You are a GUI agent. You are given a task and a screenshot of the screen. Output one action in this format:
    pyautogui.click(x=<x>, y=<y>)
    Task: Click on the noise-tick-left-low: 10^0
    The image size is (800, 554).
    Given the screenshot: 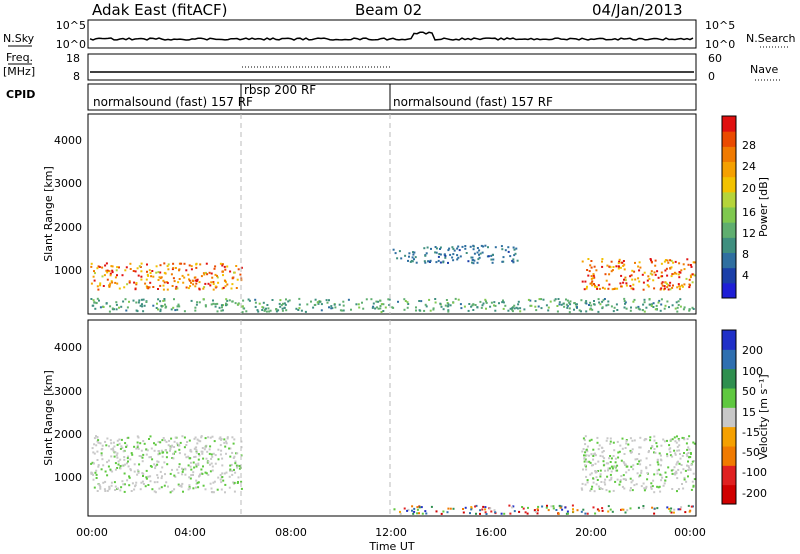 What is the action you would take?
    pyautogui.click(x=71, y=44)
    